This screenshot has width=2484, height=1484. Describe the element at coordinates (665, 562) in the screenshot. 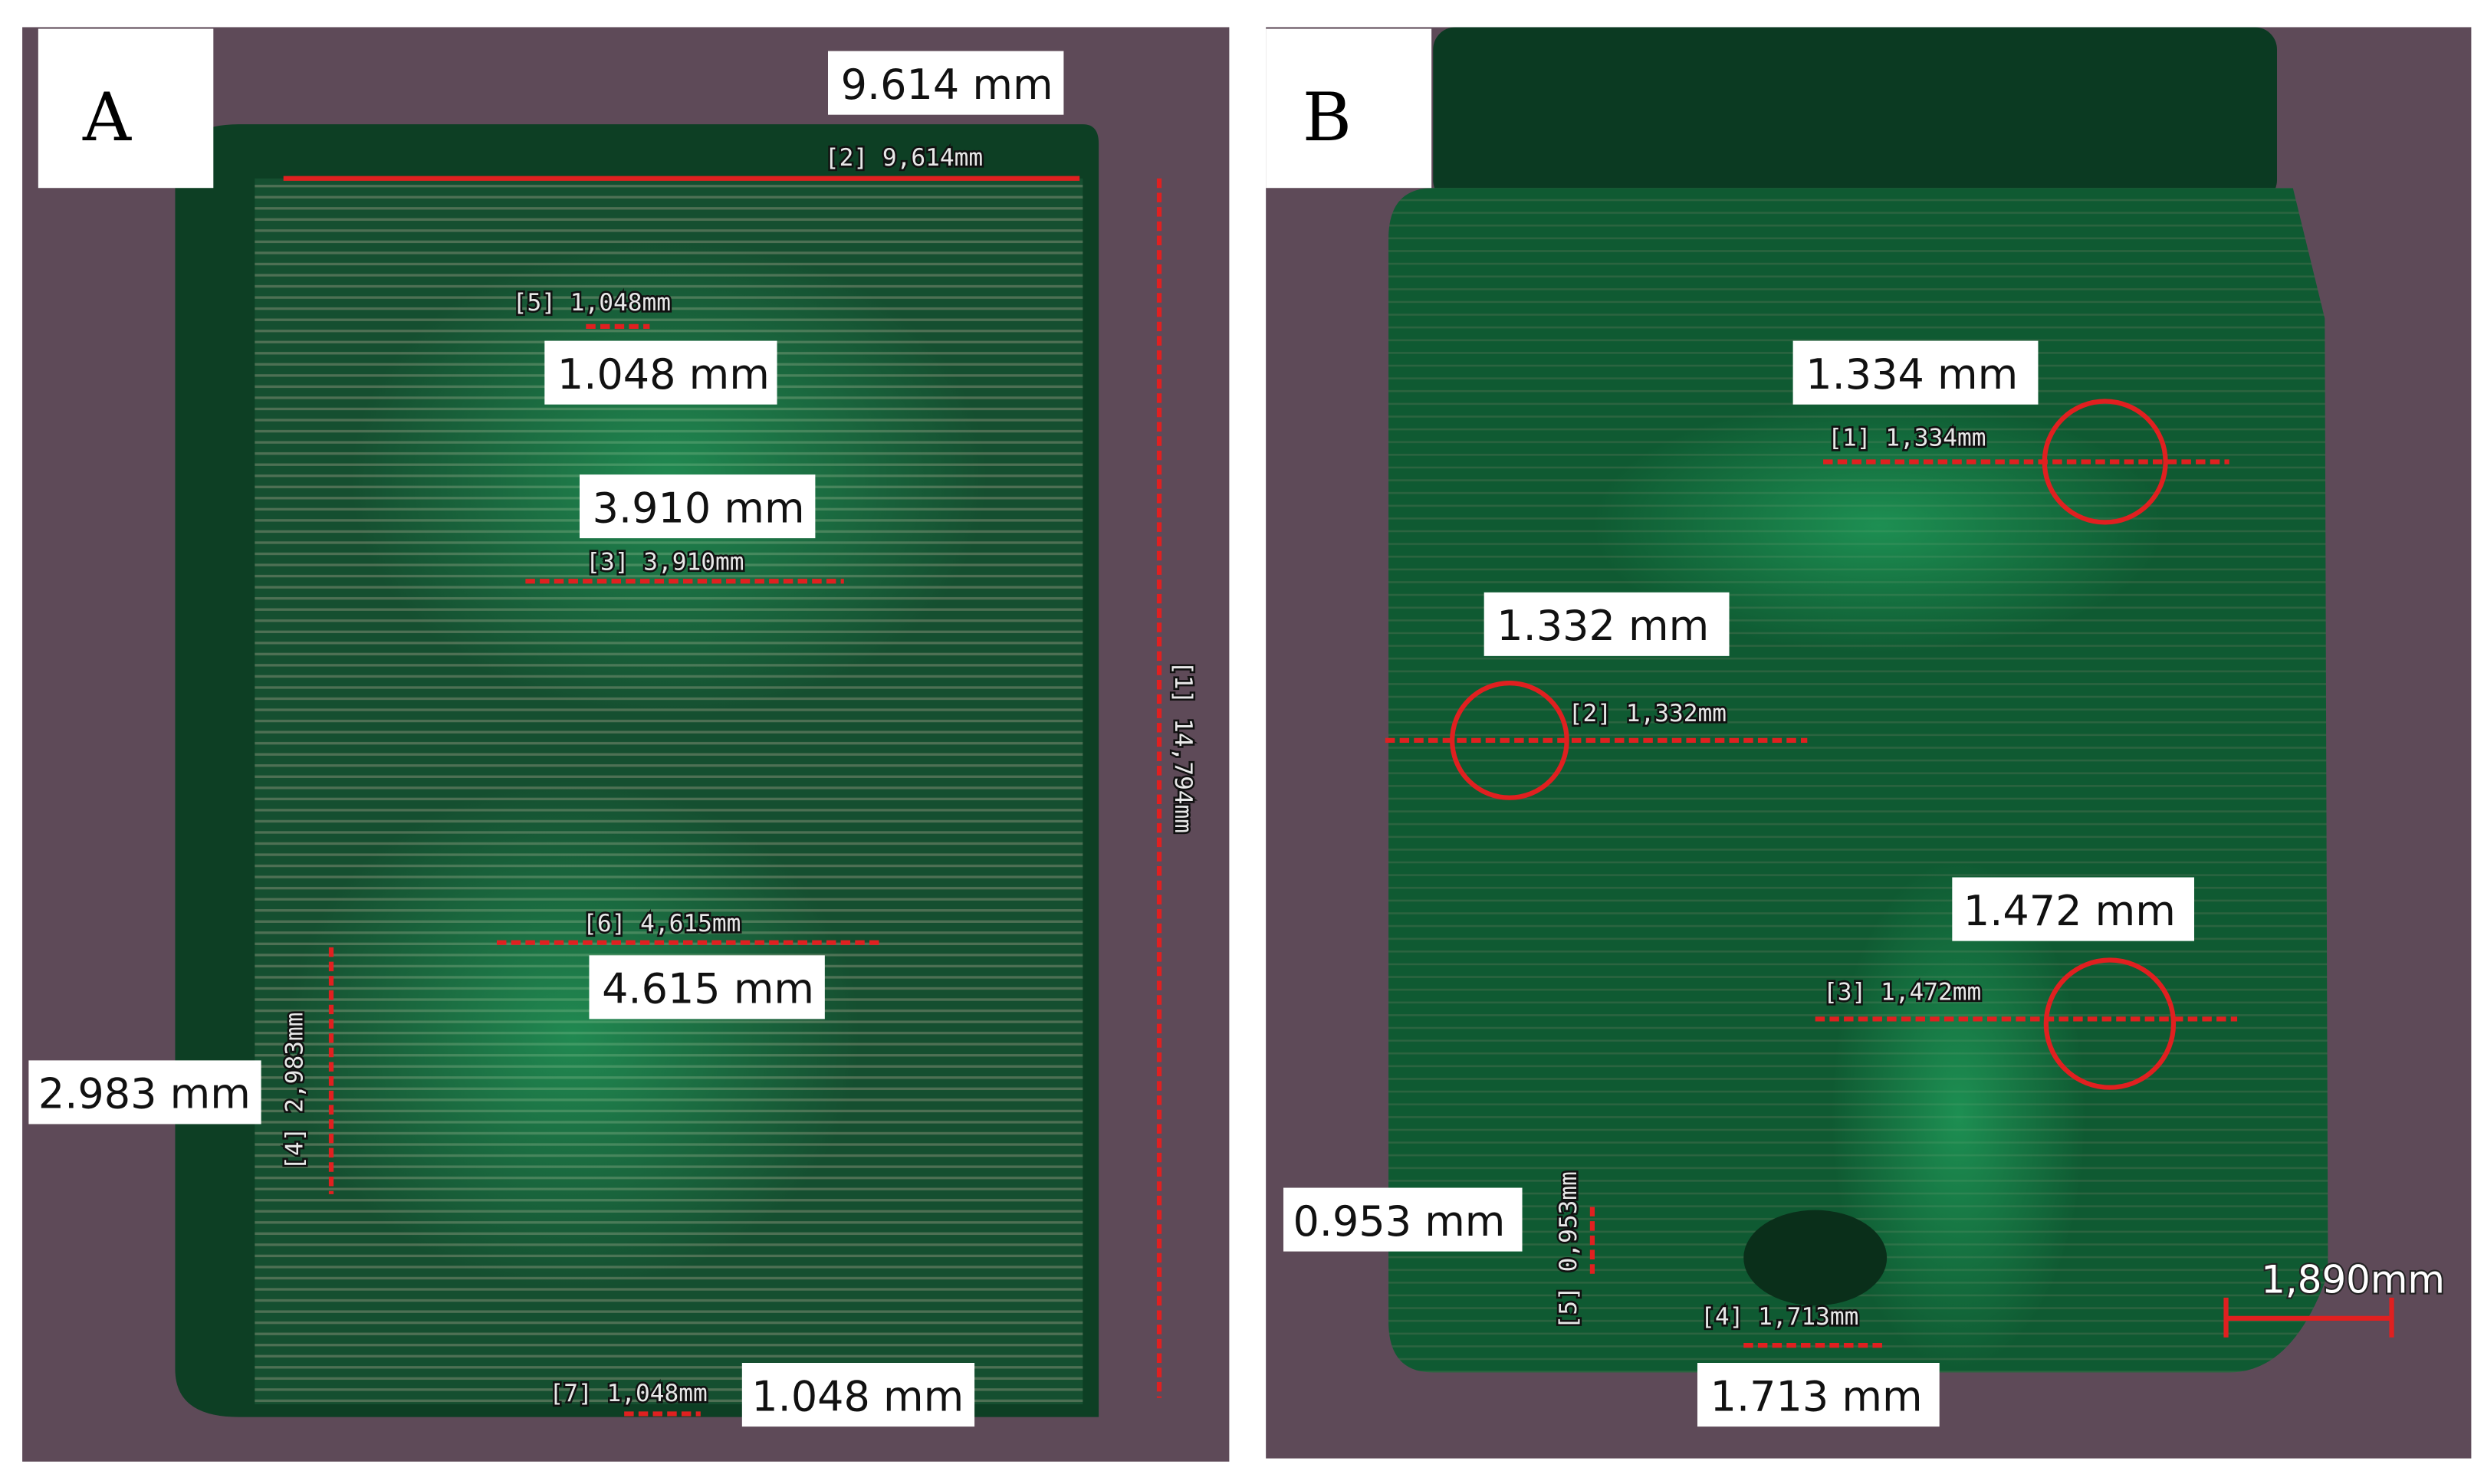

I see `measure-label: [3] 3,910mm` at that location.